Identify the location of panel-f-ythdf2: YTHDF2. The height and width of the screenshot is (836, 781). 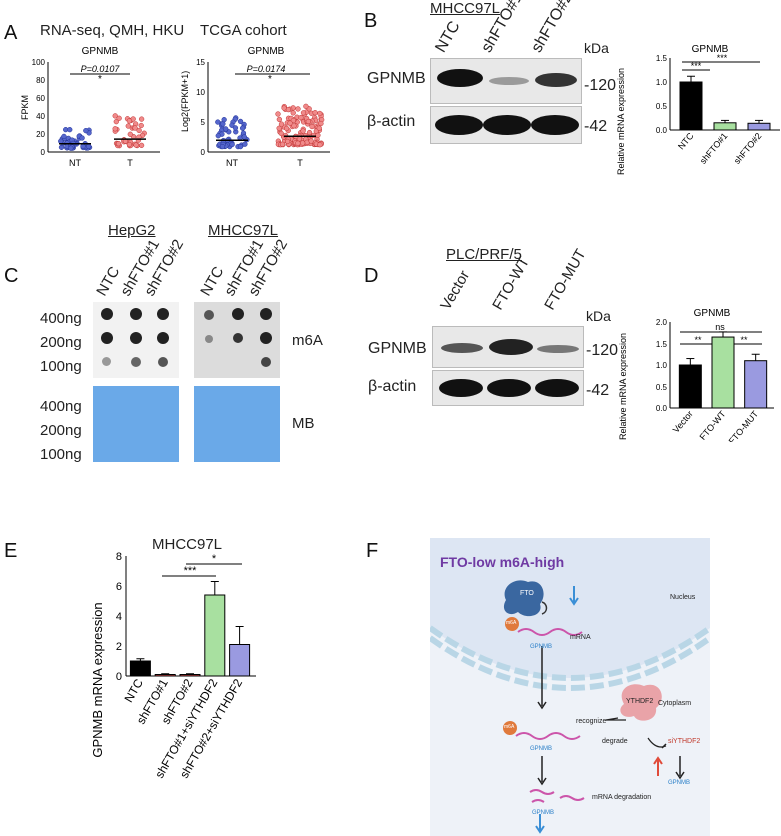
(640, 701).